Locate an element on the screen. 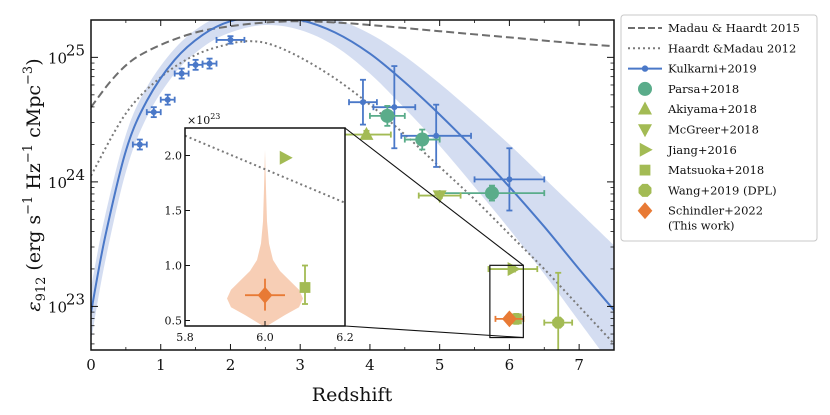 The width and height of the screenshot is (830, 415). y-tick-exponent-24: 24 is located at coordinates (75, 175).